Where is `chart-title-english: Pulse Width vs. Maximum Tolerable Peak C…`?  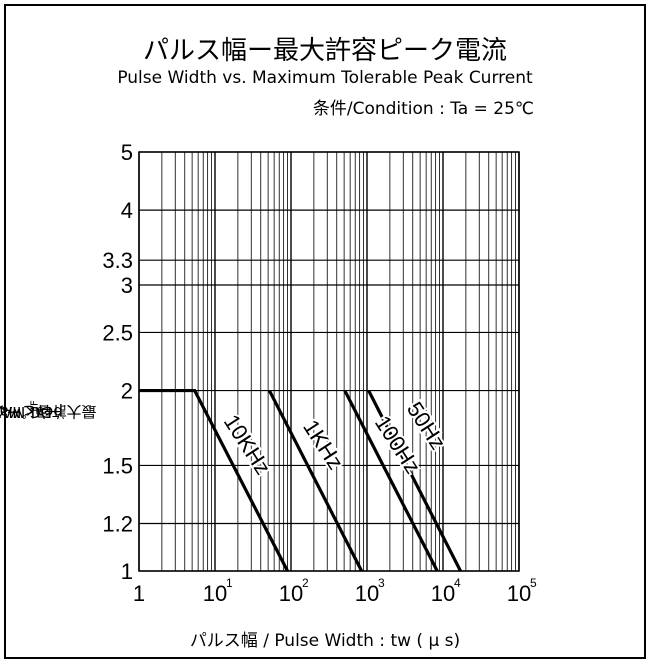 chart-title-english: Pulse Width vs. Maximum Tolerable Peak C… is located at coordinates (325, 78).